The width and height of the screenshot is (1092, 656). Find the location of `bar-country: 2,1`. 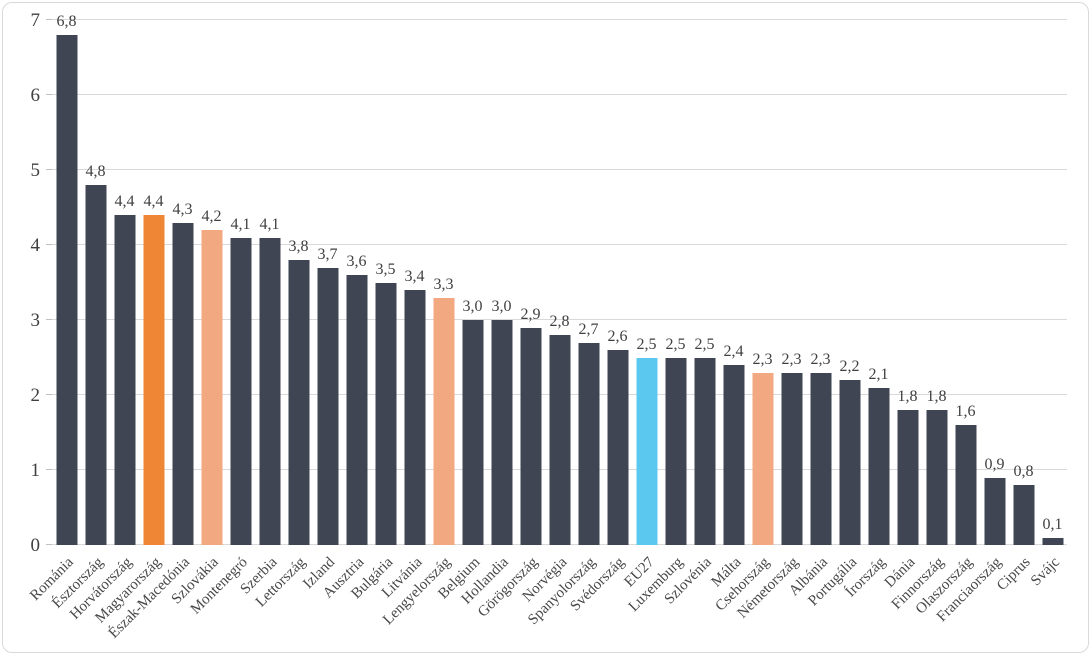

bar-country: 2,1 is located at coordinates (878, 455).